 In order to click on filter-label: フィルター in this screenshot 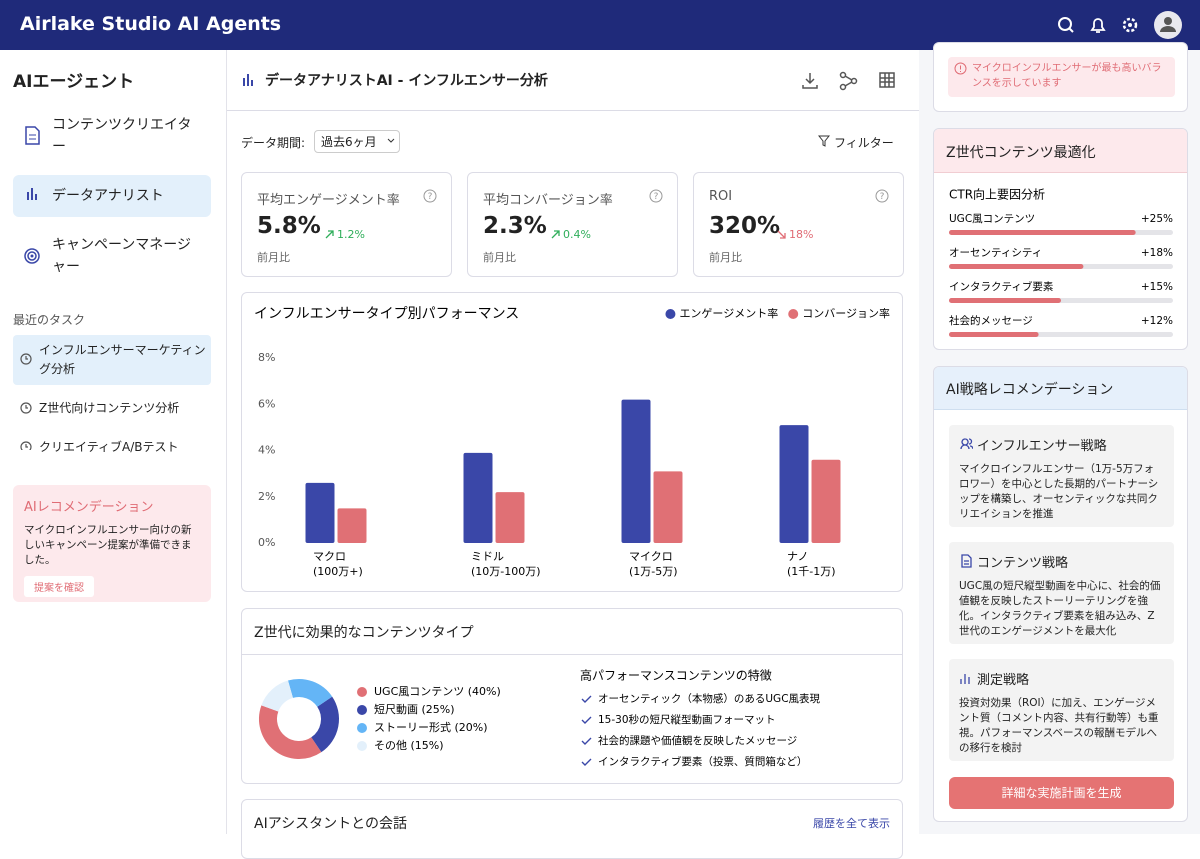, I will do `click(864, 143)`.